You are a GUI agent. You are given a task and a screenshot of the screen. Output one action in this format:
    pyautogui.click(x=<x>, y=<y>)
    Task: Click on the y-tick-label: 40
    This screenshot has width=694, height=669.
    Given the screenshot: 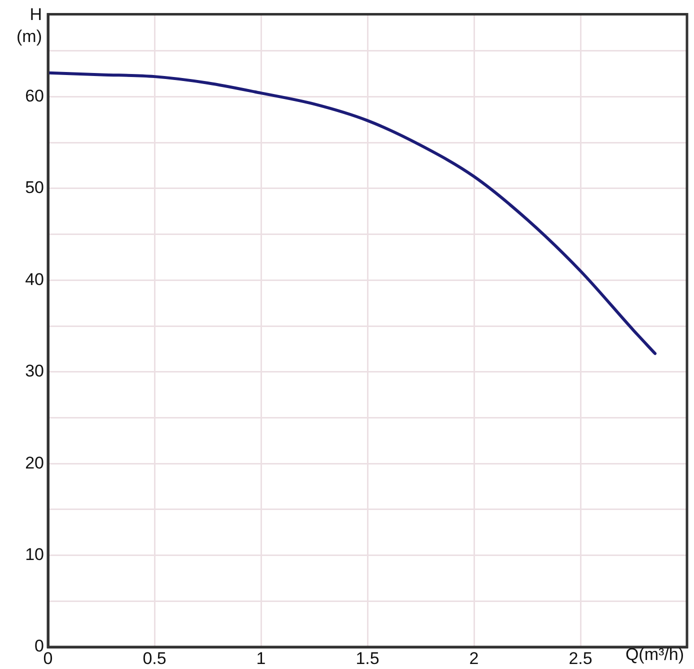 What is the action you would take?
    pyautogui.click(x=34, y=279)
    